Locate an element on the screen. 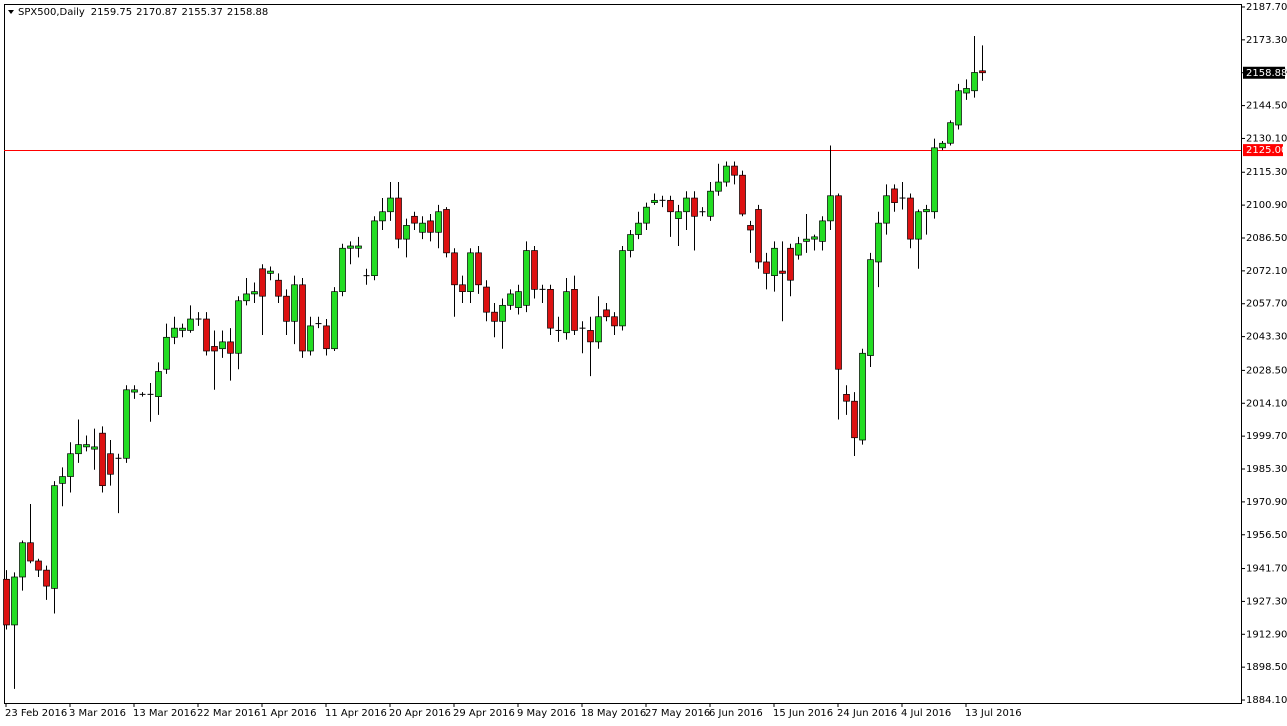 The height and width of the screenshot is (726, 1287). y-tick-label: 2144.50 is located at coordinates (1266, 106).